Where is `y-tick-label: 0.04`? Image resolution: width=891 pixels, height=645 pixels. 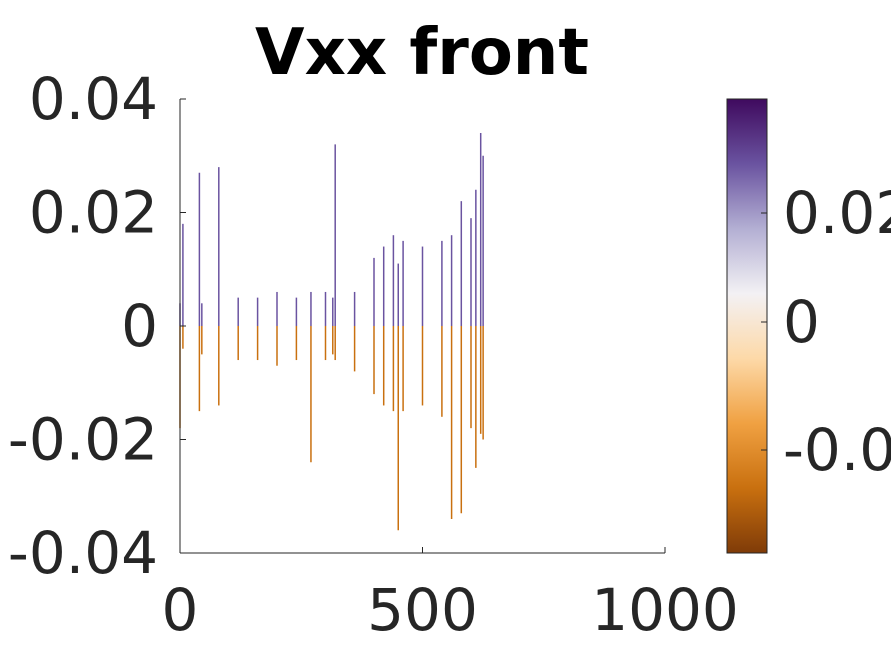 y-tick-label: 0.04 is located at coordinates (93, 99).